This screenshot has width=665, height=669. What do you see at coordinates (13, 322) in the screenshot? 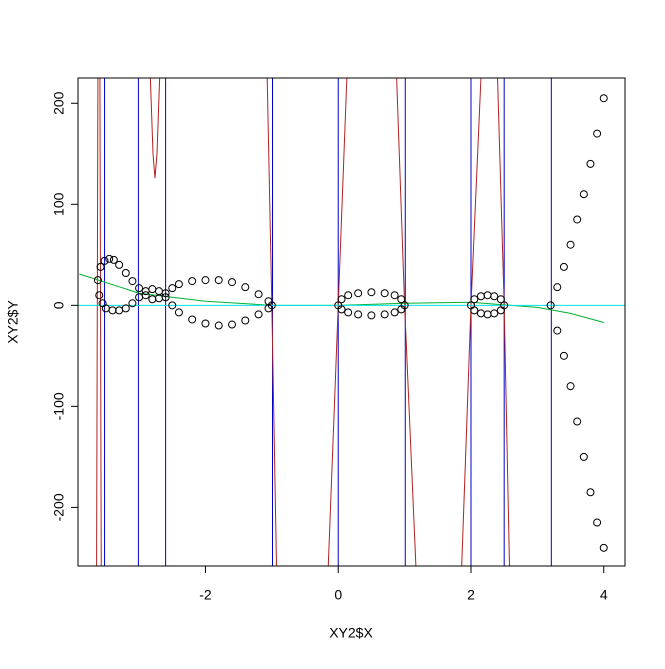
I see `y-axis-label: XY2$Y` at bounding box center [13, 322].